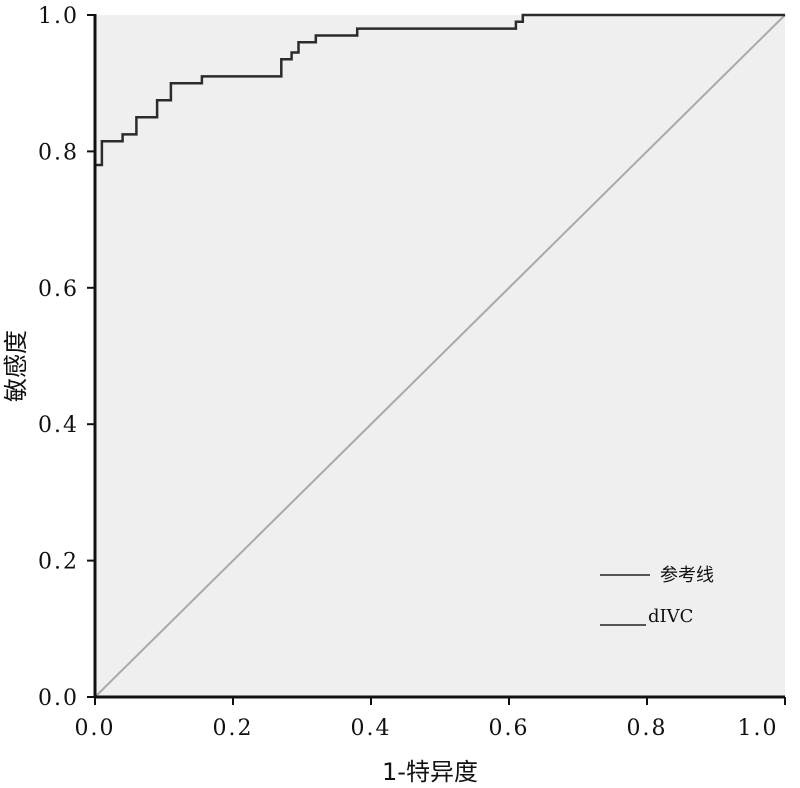 This screenshot has height=788, width=800. What do you see at coordinates (16, 366) in the screenshot?
I see `y-axis-title: 敏感度` at bounding box center [16, 366].